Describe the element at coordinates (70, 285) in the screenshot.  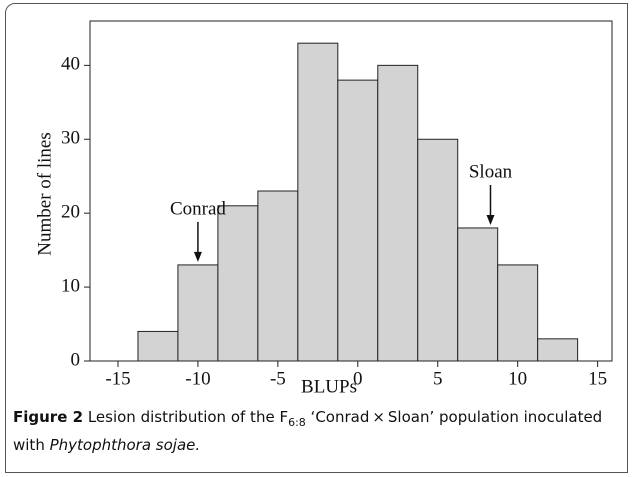
I see `y-tick-label: 10` at that location.